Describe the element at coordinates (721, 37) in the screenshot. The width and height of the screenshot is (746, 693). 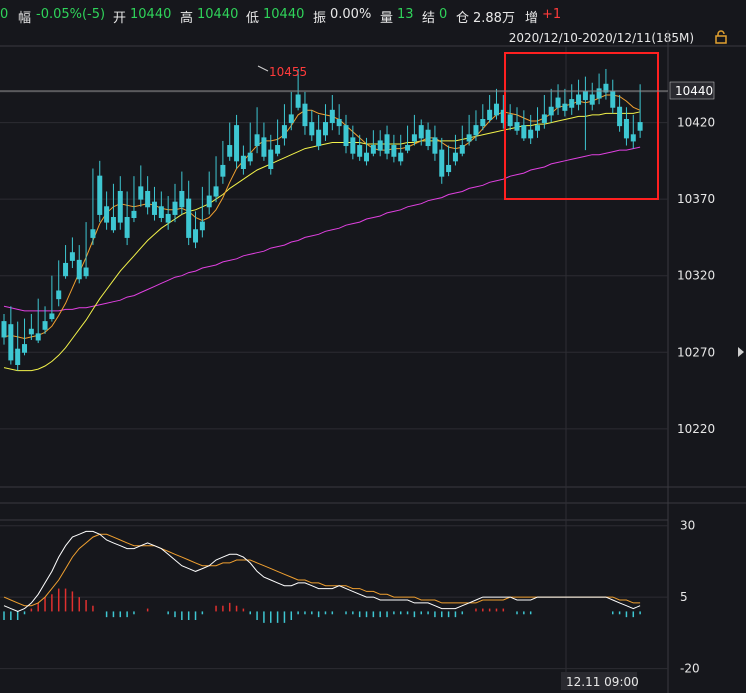
I see `lock-icon` at that location.